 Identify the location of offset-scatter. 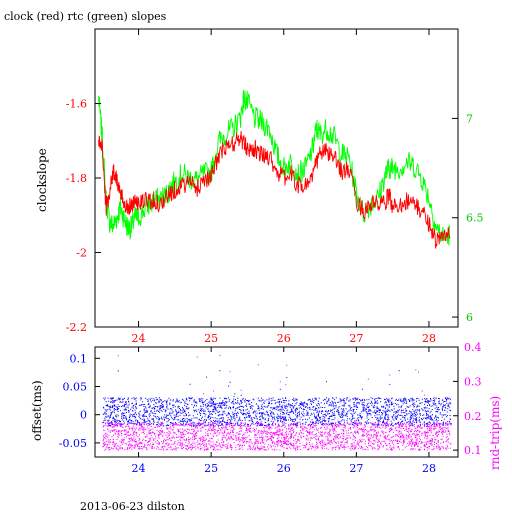
(277, 403).